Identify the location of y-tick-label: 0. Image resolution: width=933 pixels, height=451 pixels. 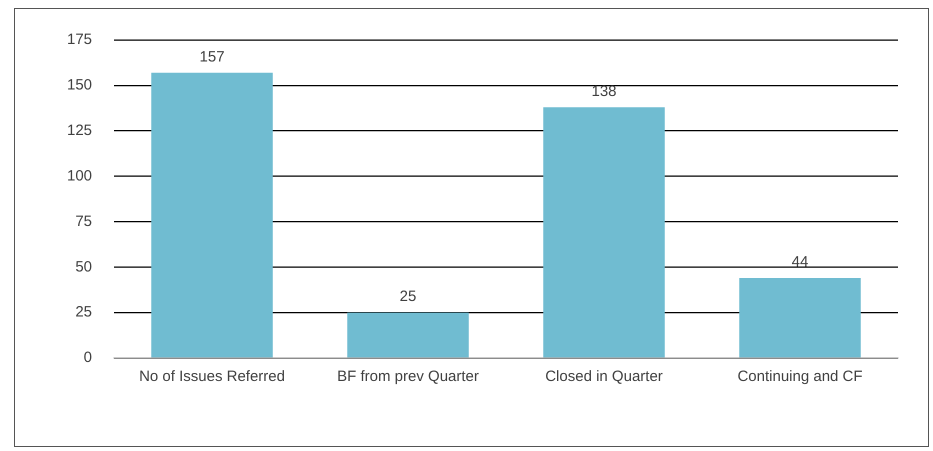
(88, 357).